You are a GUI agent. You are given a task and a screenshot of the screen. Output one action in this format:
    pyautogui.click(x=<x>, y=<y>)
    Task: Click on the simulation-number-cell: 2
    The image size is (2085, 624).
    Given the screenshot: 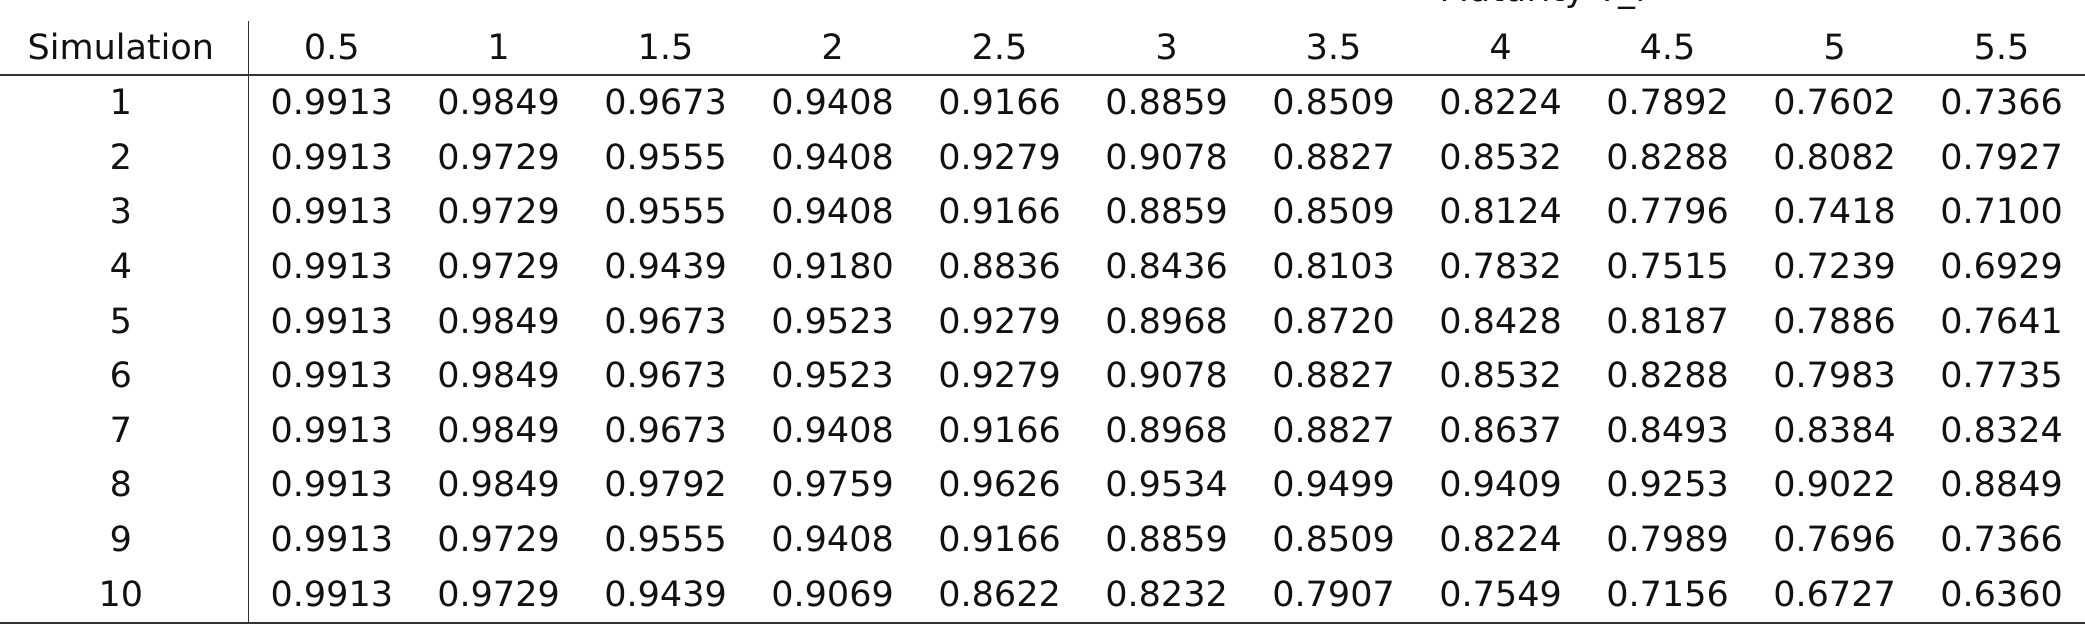 What is the action you would take?
    pyautogui.click(x=124, y=158)
    